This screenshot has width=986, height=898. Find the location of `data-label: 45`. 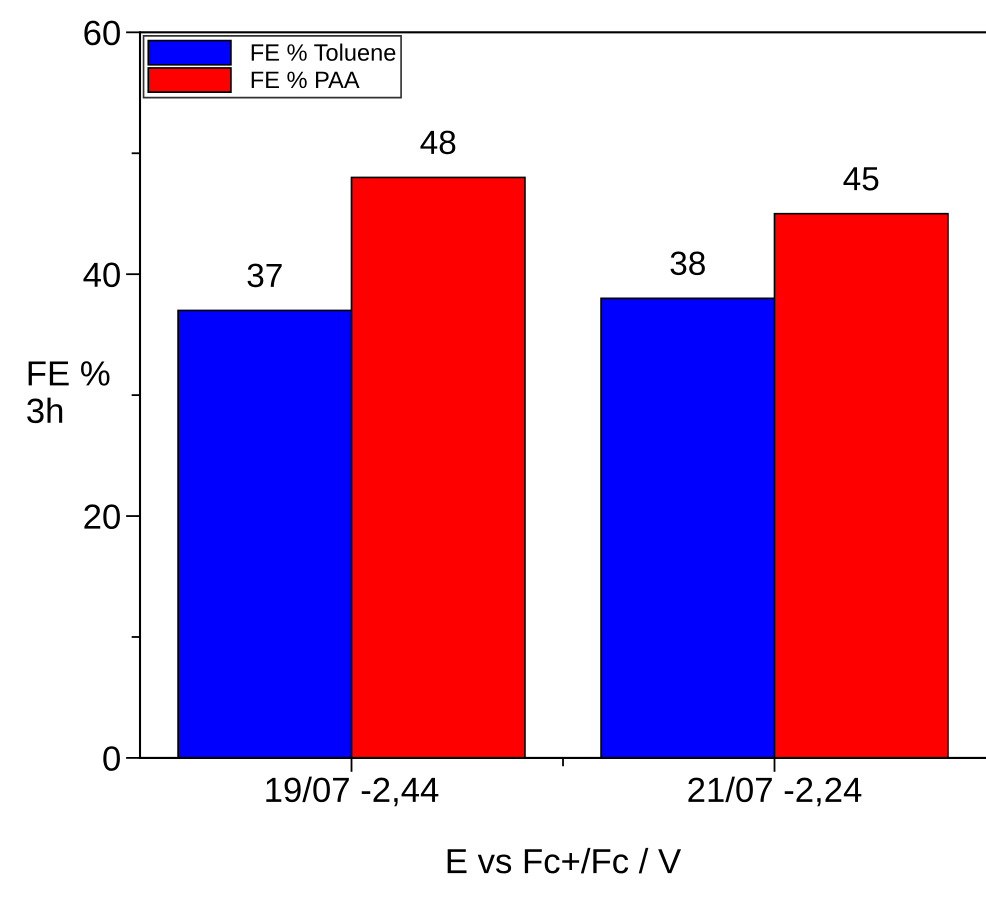

data-label: 45 is located at coordinates (860, 178).